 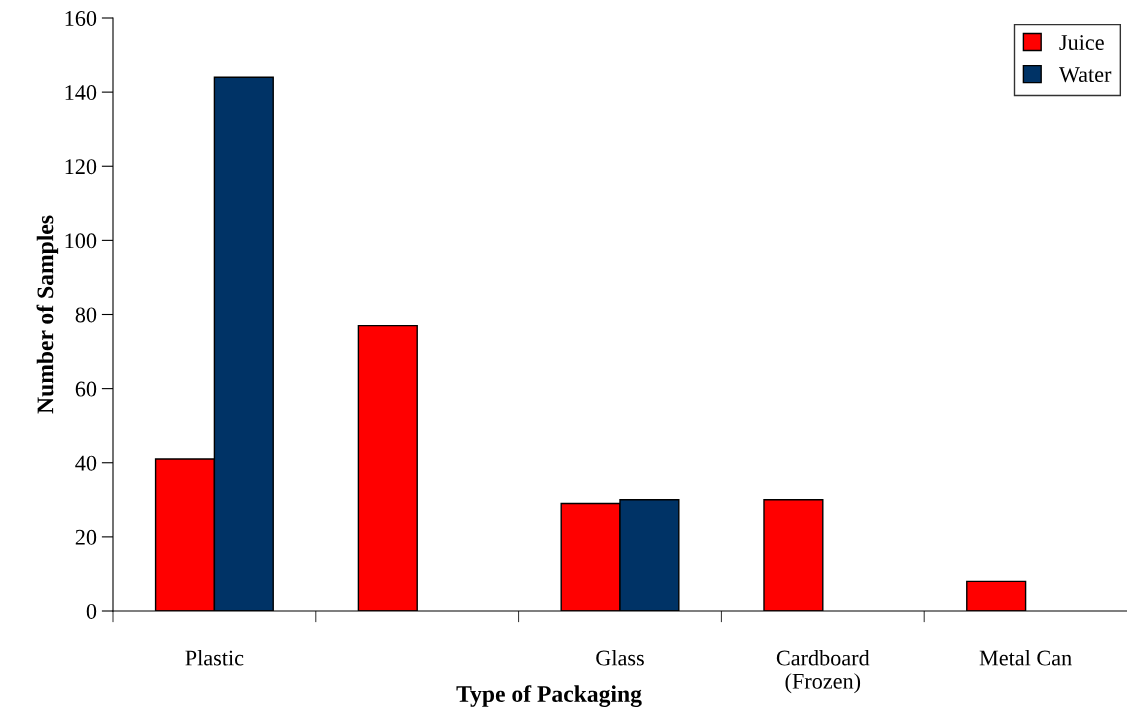 What do you see at coordinates (86, 315) in the screenshot?
I see `y-tick-label: 80` at bounding box center [86, 315].